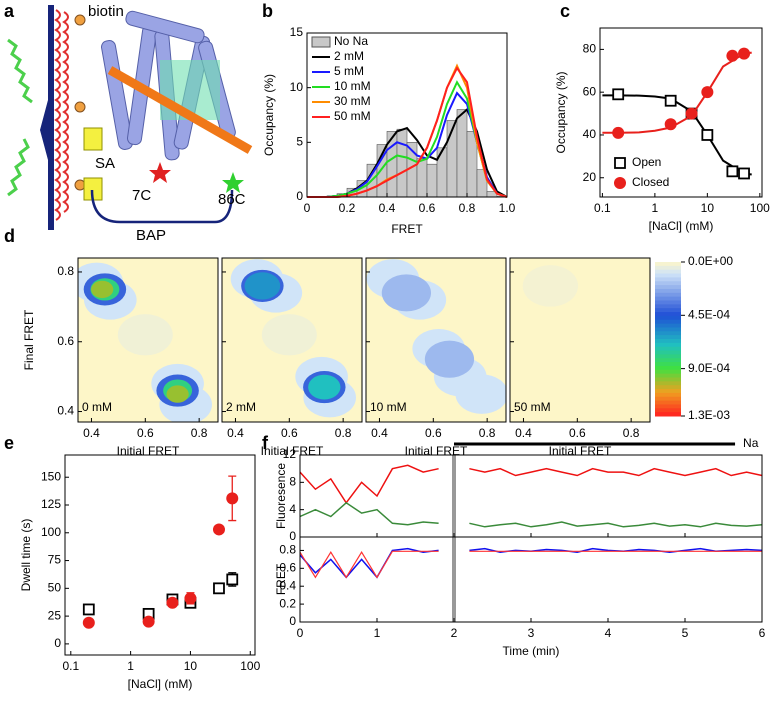  I want to click on heatmap, so click(550, 286).